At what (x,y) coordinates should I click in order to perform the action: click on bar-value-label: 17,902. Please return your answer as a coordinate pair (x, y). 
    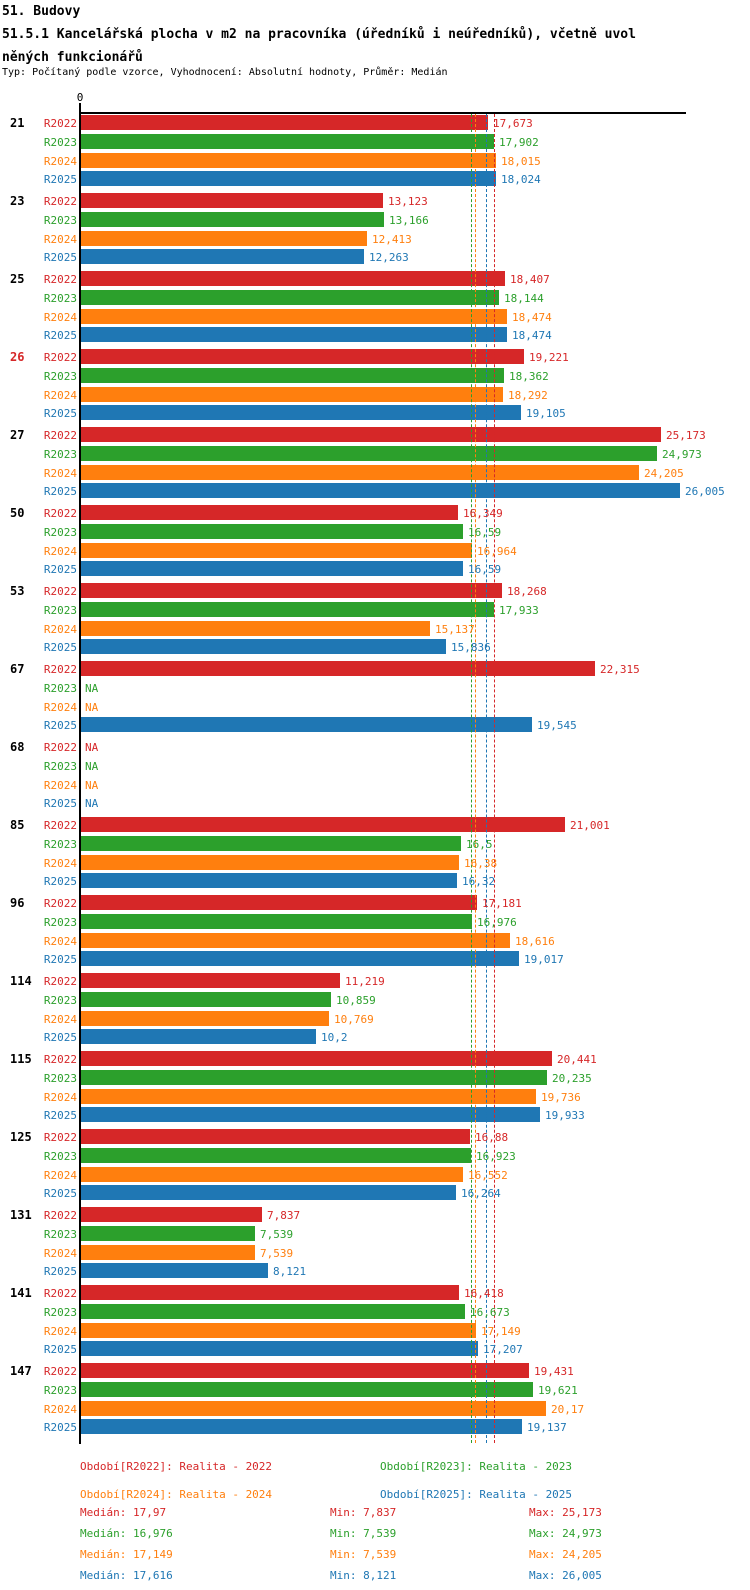
    Looking at the image, I should click on (519, 142).